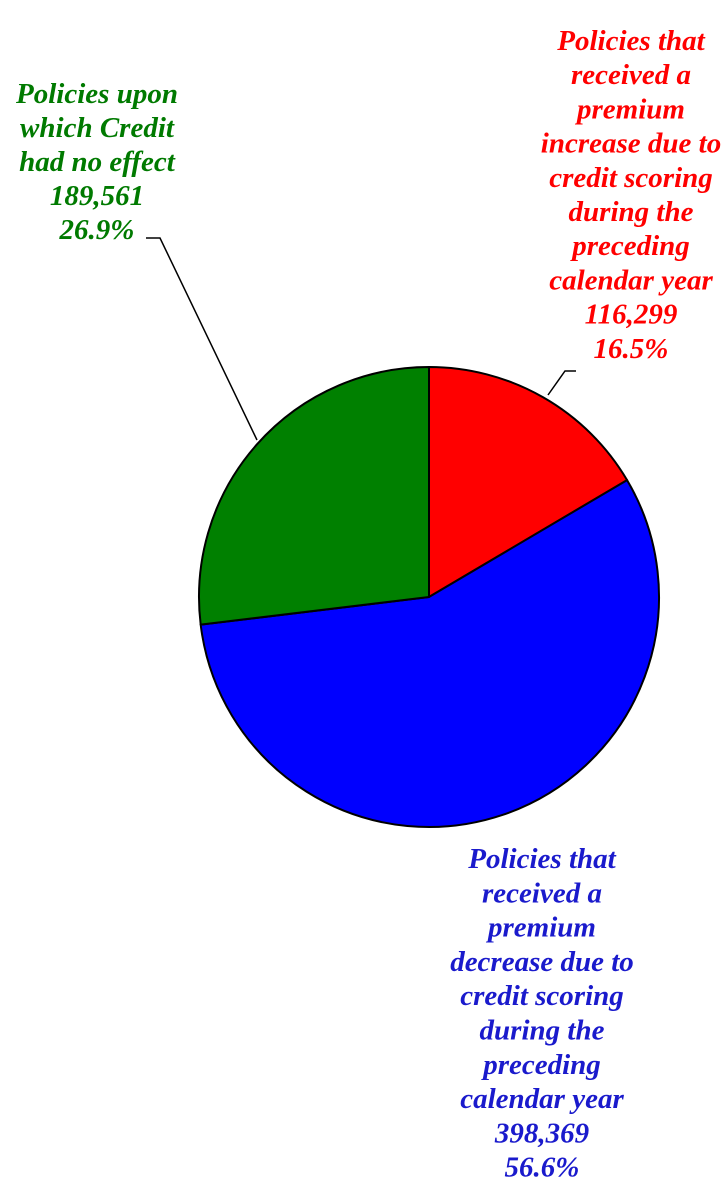 Image resolution: width=726 pixels, height=1190 pixels. What do you see at coordinates (314, 496) in the screenshot?
I see `slice-no-effect` at bounding box center [314, 496].